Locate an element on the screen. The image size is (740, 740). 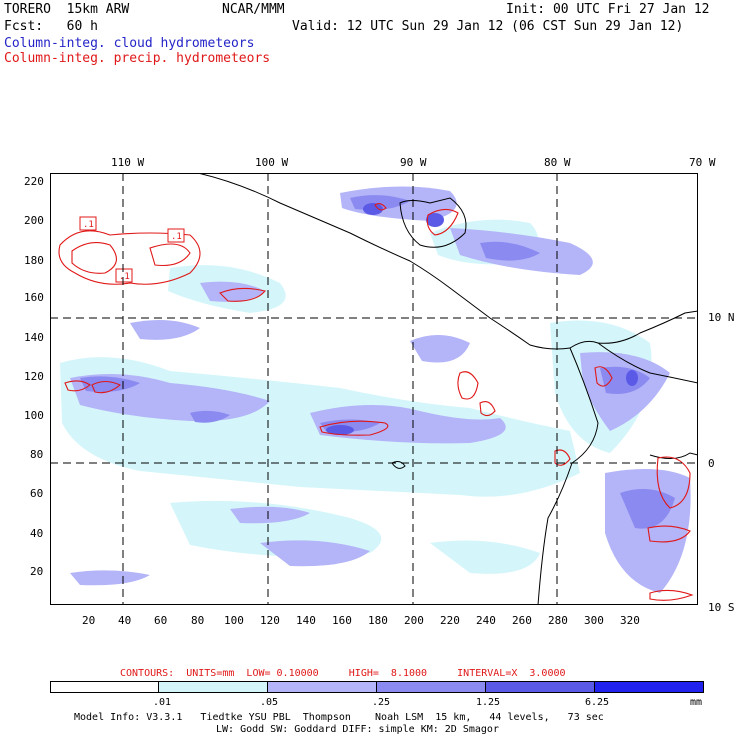
y-label-100: 100 is located at coordinates (34, 415).